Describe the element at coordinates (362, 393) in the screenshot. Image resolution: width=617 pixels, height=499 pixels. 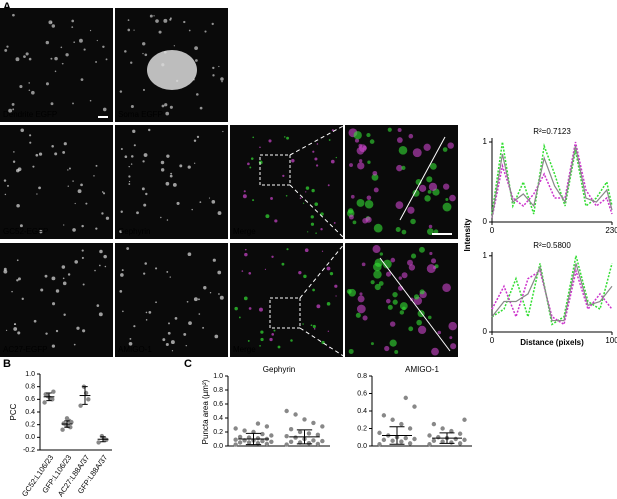
I see `y-tick-label: 0.6` at that location.